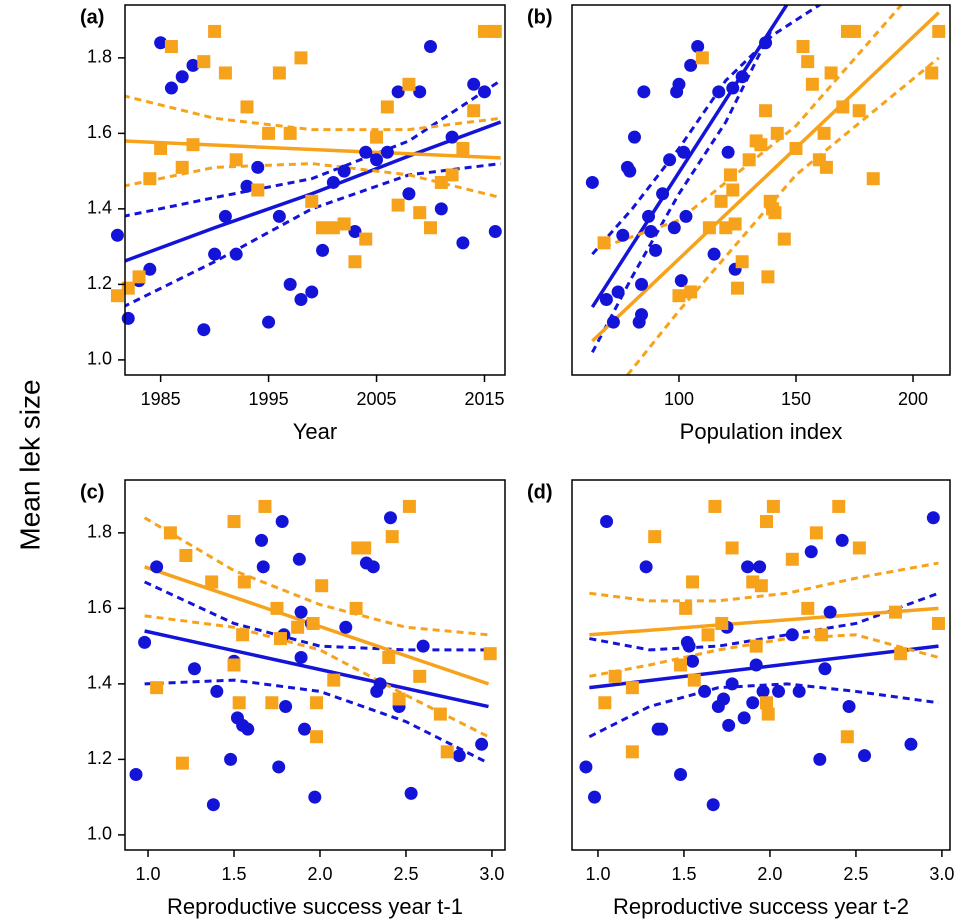  Describe the element at coordinates (319, 874) in the screenshot. I see `x-tick-label: 2.0` at that location.